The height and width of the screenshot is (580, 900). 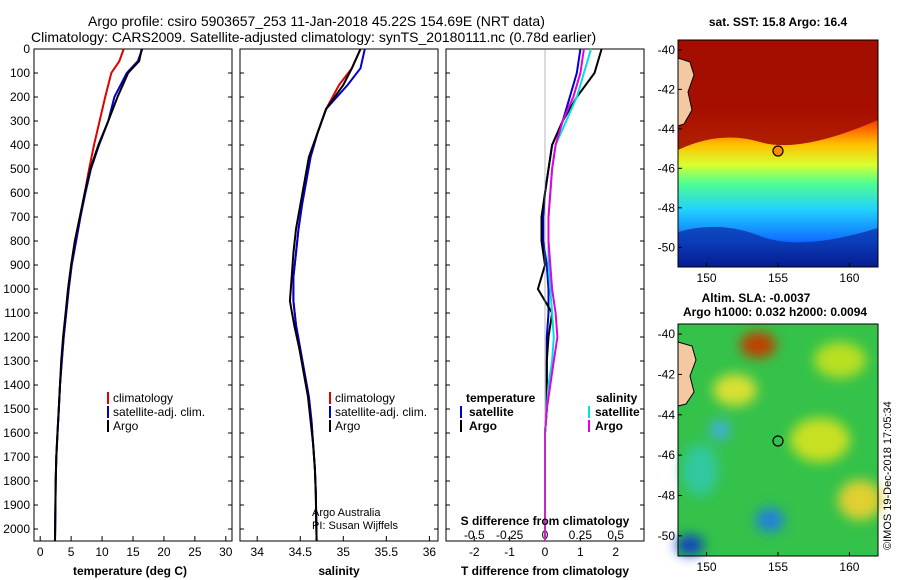 What do you see at coordinates (778, 95) in the screenshot?
I see `sst-warm-region` at bounding box center [778, 95].